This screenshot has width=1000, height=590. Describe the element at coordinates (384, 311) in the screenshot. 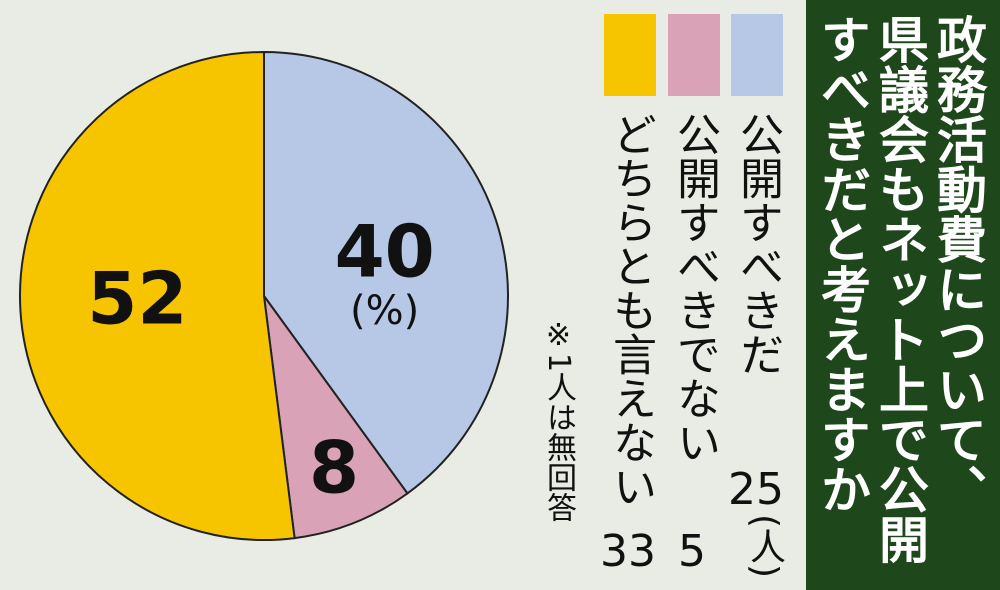

I see `unit-label: (%)` at that location.